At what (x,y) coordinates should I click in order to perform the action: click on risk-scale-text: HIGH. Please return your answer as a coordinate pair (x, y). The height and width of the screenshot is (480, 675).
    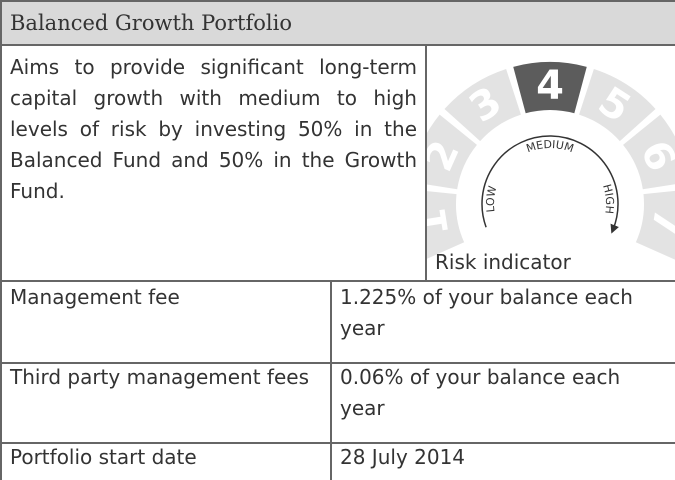
    Looking at the image, I should click on (608, 199).